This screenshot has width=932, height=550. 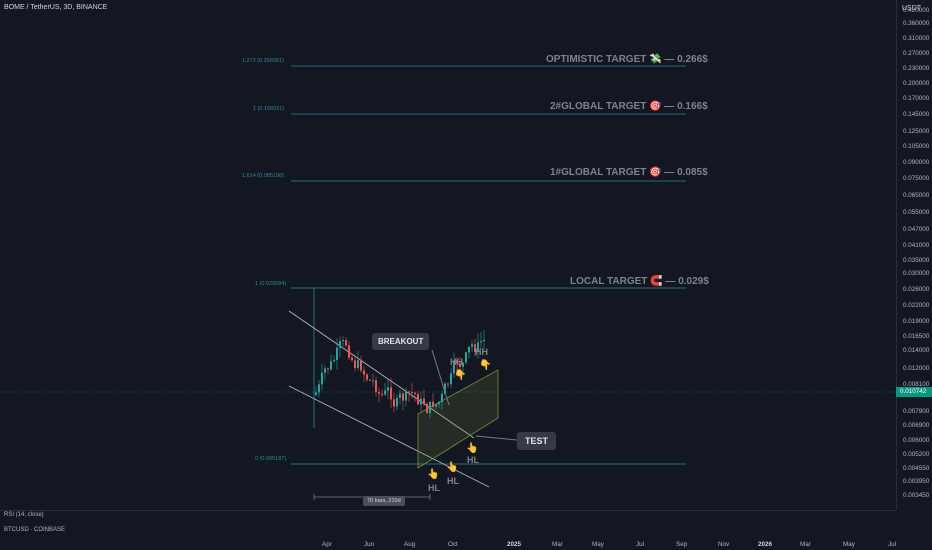 What do you see at coordinates (916, 368) in the screenshot?
I see `price-tick: 0.012000` at bounding box center [916, 368].